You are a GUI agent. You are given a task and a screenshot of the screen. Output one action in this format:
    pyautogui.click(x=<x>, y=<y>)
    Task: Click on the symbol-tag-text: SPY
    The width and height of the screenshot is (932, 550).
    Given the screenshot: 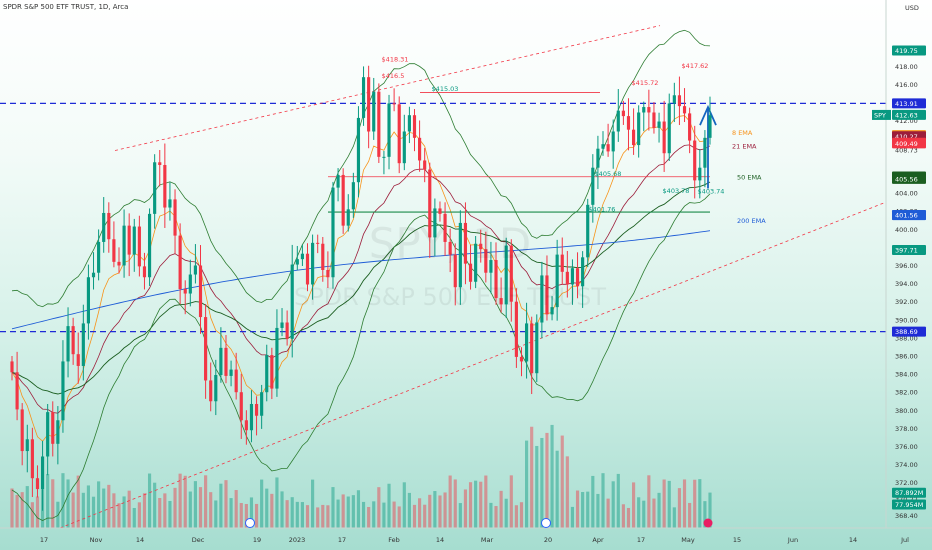 What is the action you would take?
    pyautogui.click(x=880, y=115)
    